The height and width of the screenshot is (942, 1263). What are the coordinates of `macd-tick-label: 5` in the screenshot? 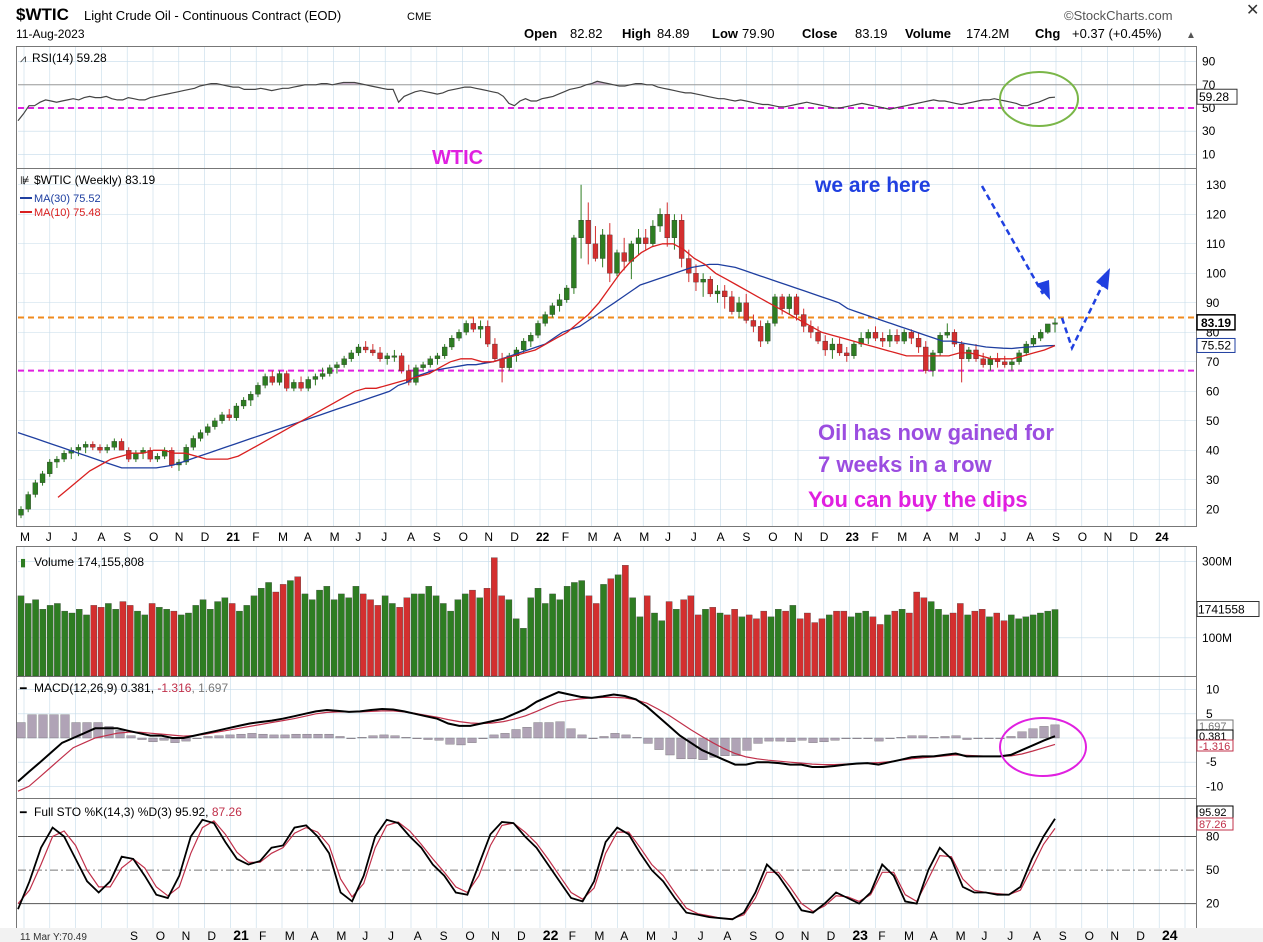 It's located at (1209, 714).